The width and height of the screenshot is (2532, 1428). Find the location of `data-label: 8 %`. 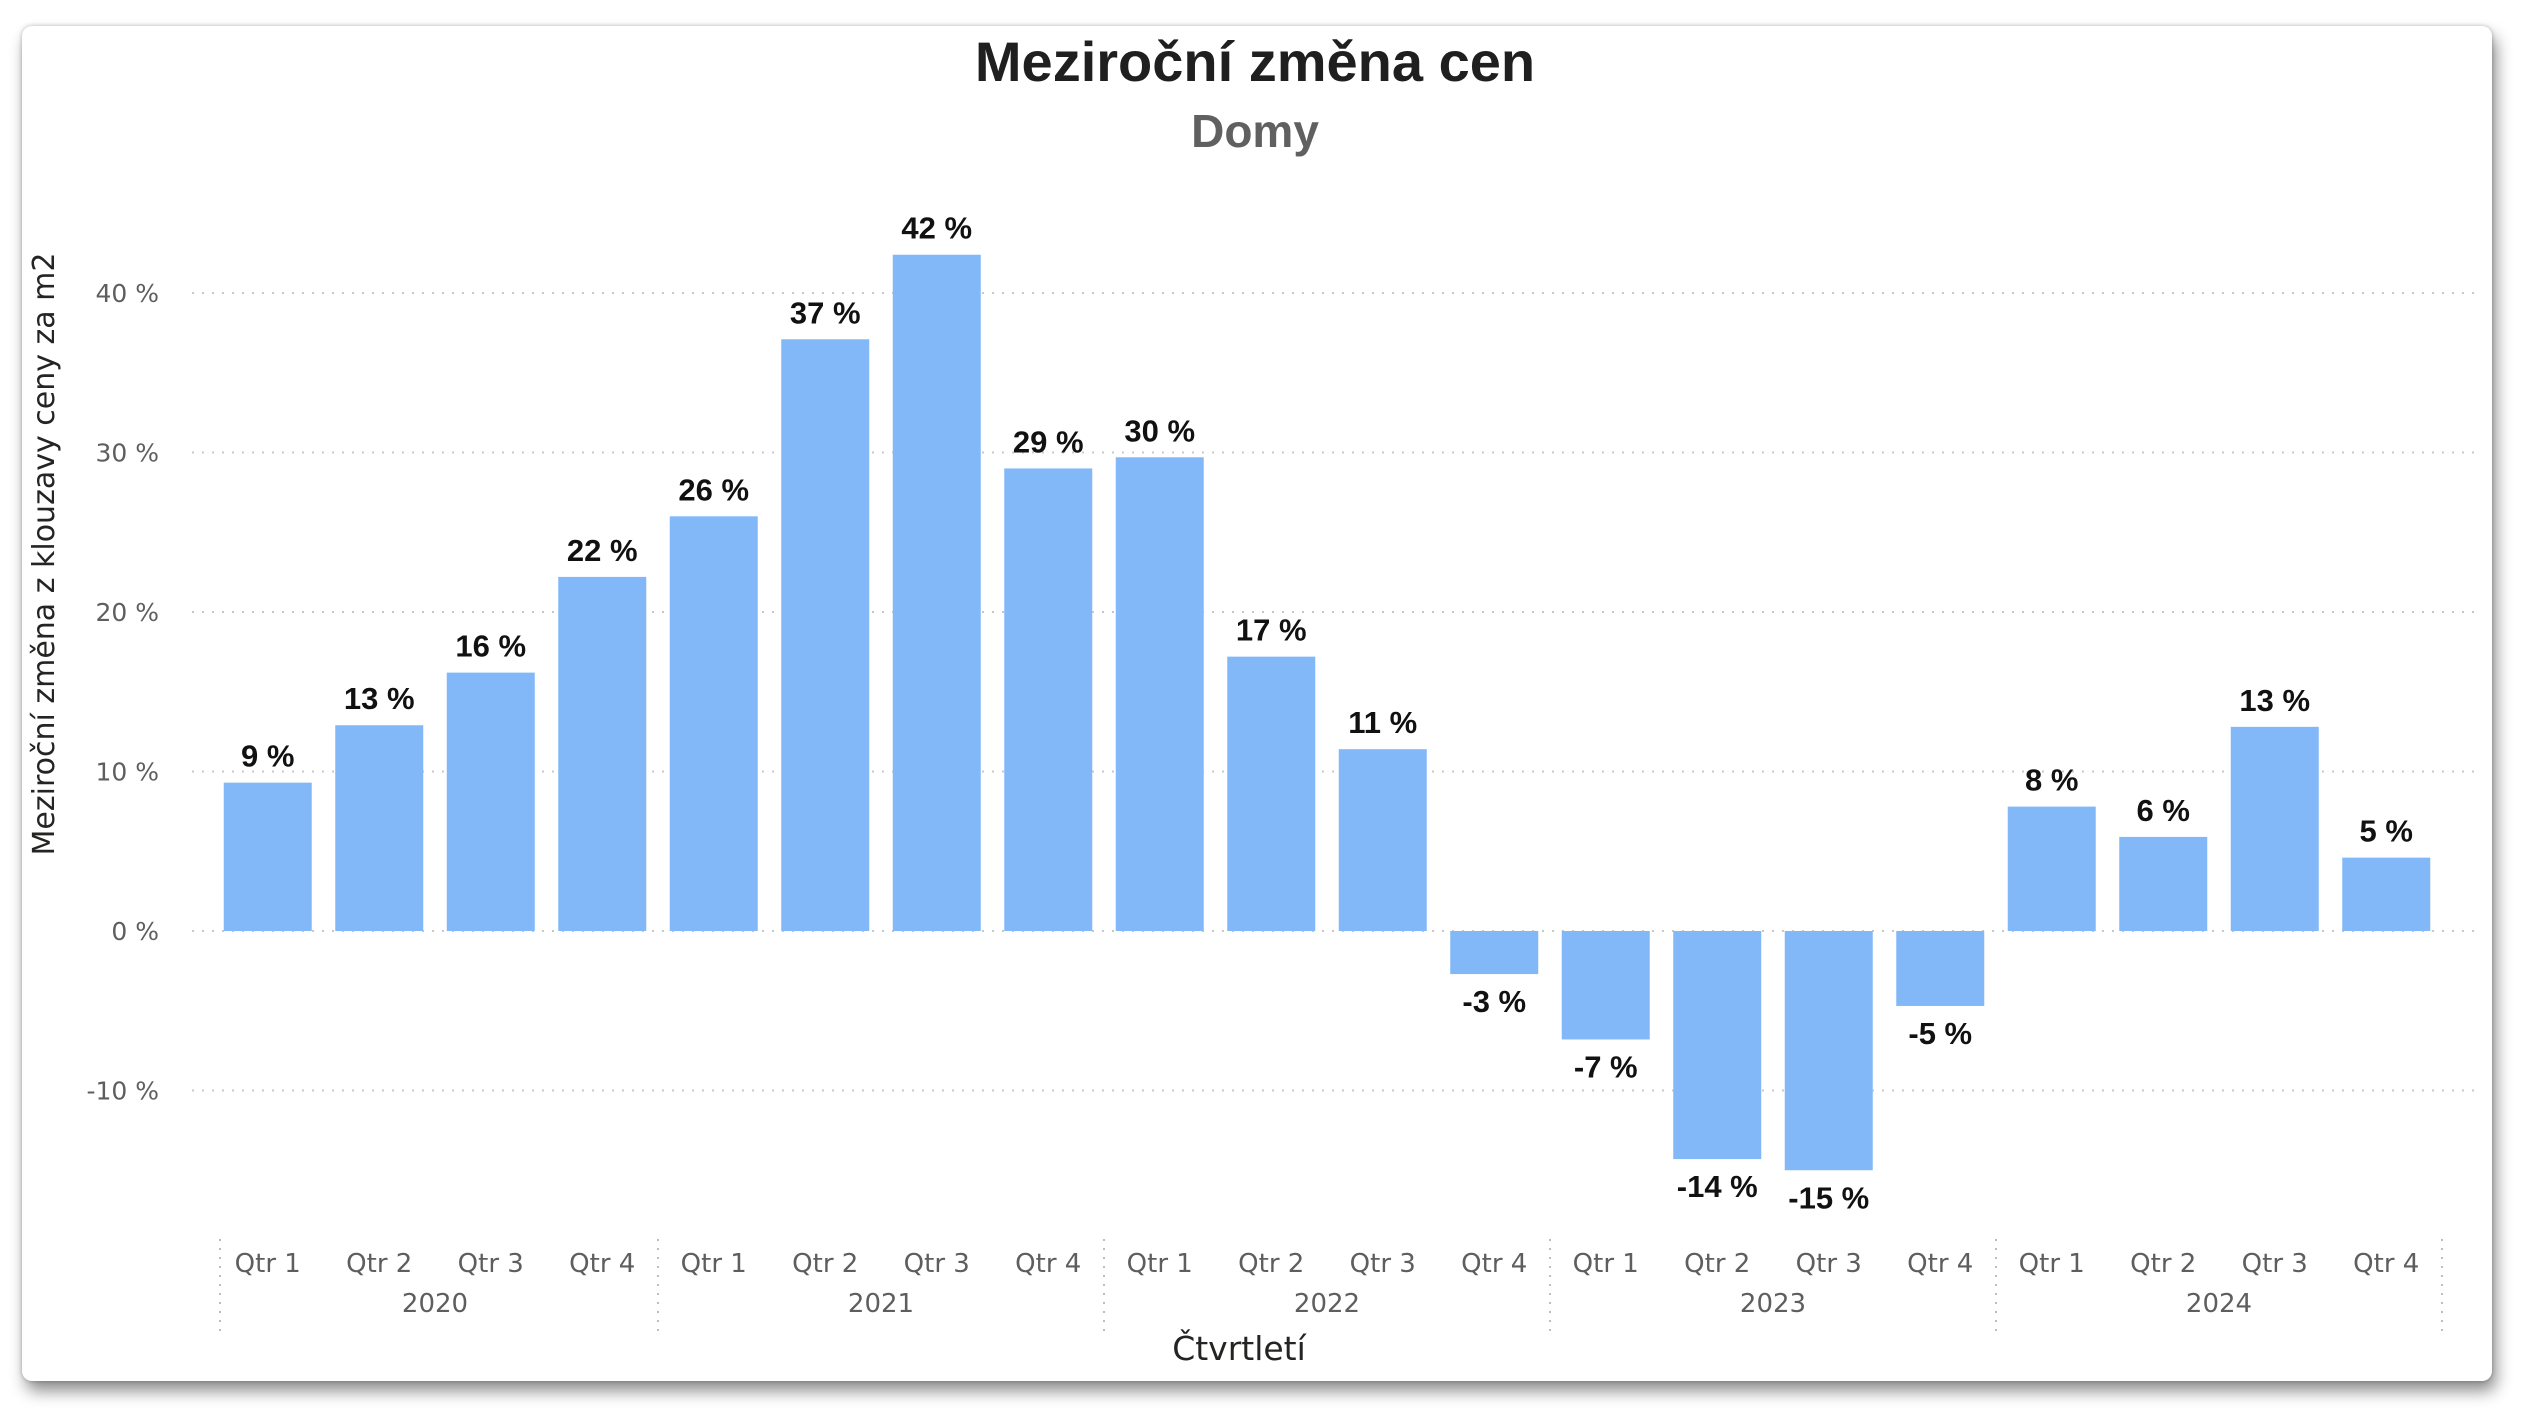

data-label: 8 % is located at coordinates (2051, 780).